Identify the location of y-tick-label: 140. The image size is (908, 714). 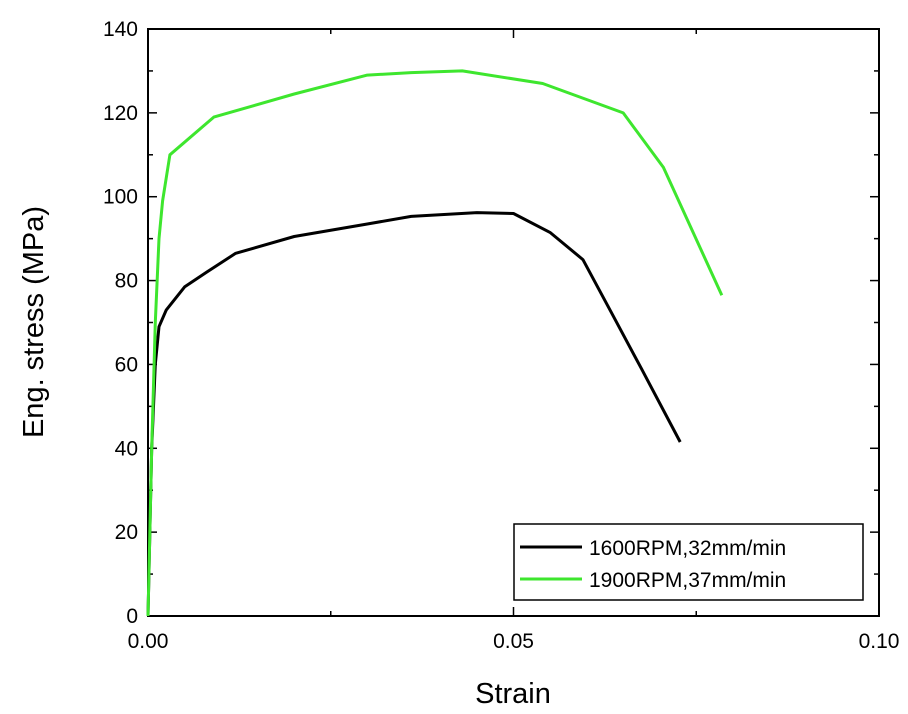
(120, 29).